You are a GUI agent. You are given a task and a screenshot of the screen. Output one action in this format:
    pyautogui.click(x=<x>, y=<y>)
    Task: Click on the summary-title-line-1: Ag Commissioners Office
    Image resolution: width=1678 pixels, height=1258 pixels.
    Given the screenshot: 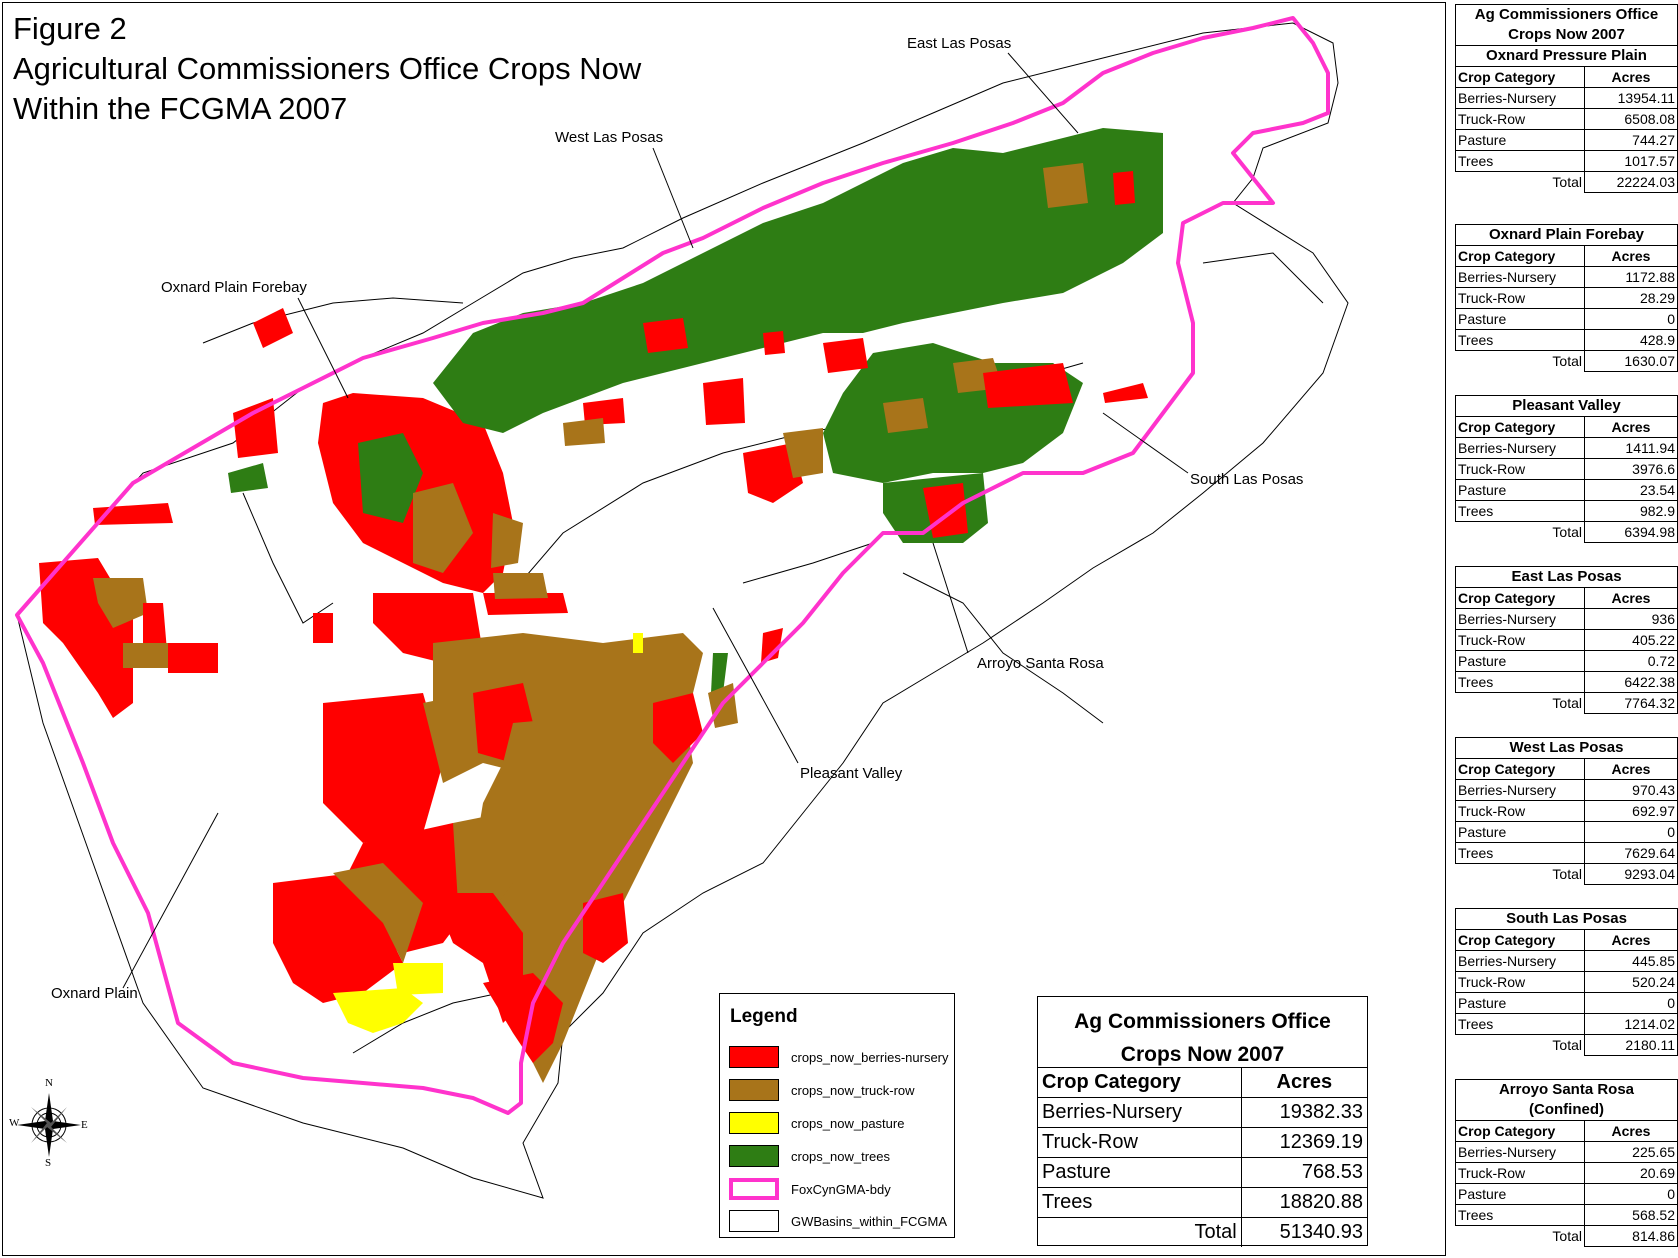 What is the action you would take?
    pyautogui.click(x=1202, y=1021)
    